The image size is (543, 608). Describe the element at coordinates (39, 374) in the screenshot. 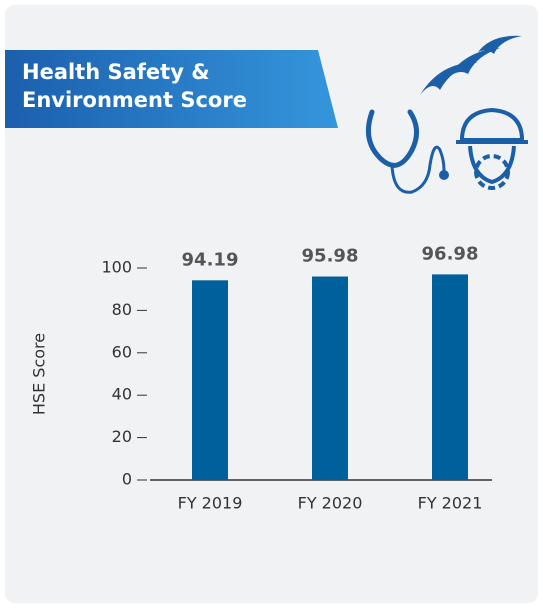

I see `y-axis-label: HSE Score` at that location.